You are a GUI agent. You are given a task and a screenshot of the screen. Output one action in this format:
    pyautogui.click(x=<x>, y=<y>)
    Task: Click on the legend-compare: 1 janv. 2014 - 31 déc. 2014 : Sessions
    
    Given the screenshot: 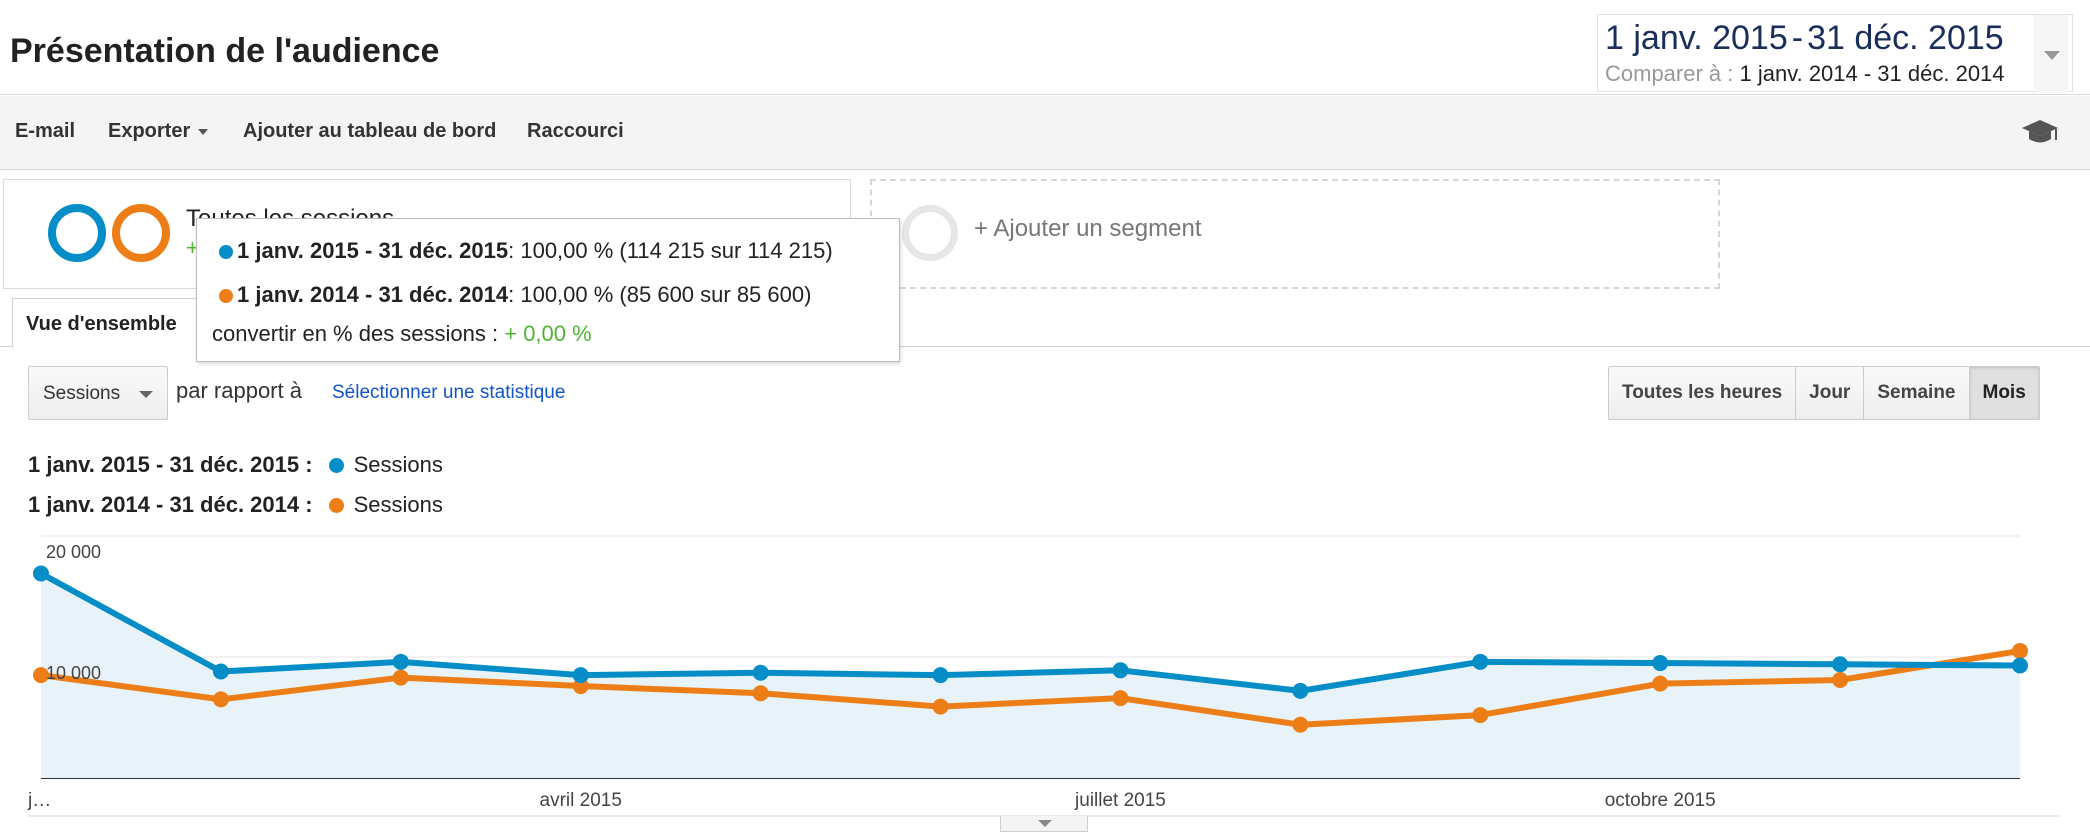 What is the action you would take?
    pyautogui.click(x=235, y=505)
    